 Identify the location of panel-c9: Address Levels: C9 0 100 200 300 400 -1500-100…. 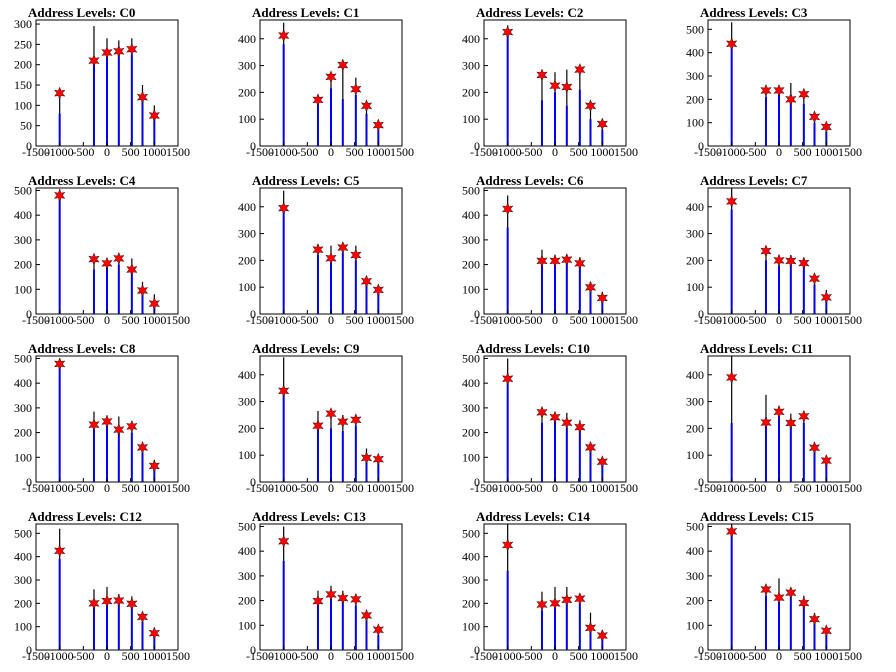
(326, 418).